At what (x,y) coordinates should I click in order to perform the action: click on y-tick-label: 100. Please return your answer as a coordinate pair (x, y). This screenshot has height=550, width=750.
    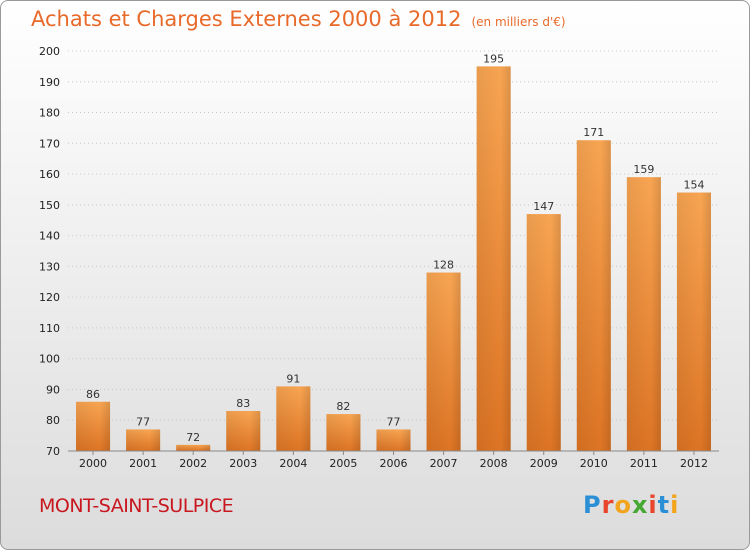
    Looking at the image, I should click on (49, 359).